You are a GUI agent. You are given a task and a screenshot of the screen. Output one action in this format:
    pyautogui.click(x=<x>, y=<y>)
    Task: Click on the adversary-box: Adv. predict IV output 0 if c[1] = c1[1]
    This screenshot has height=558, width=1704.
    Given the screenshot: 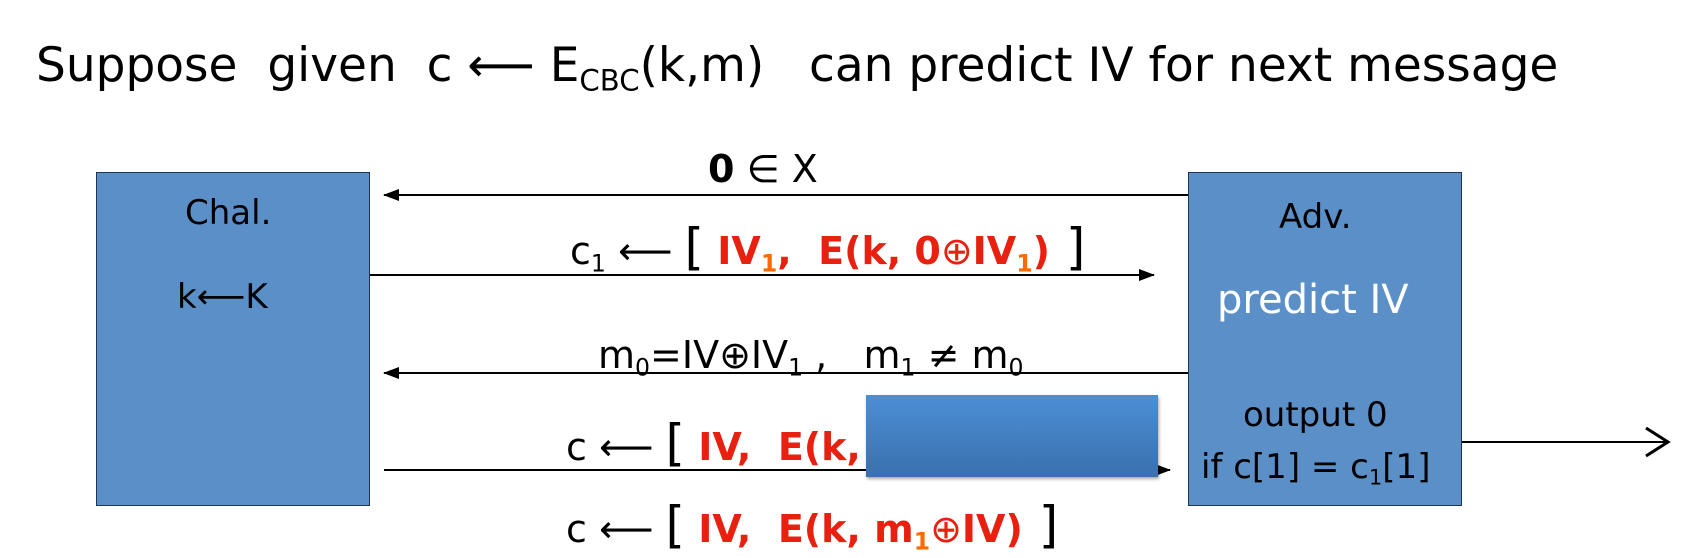 What is the action you would take?
    pyautogui.click(x=1325, y=339)
    